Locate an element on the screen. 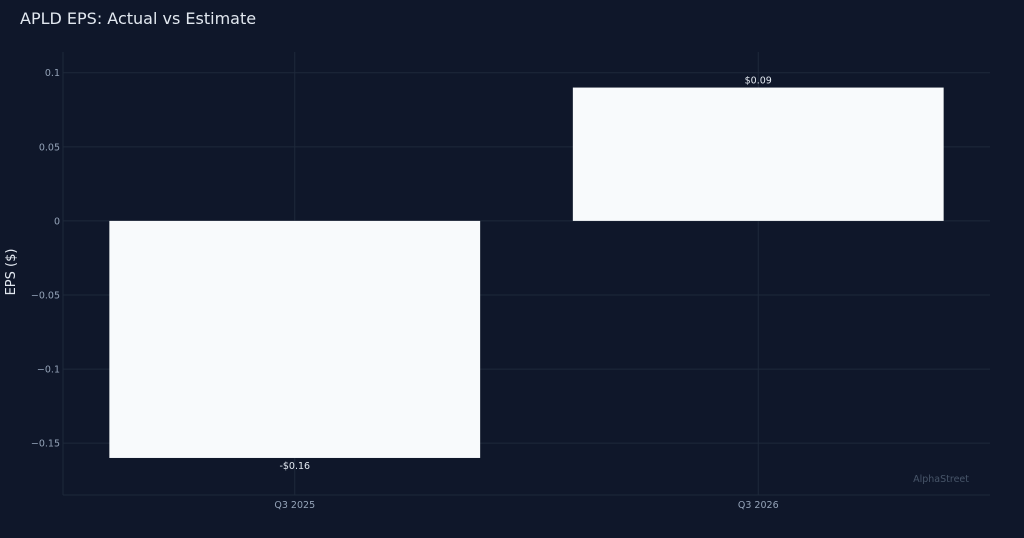  chart-title: APLD EPS: Actual vs Estimate is located at coordinates (138, 18).